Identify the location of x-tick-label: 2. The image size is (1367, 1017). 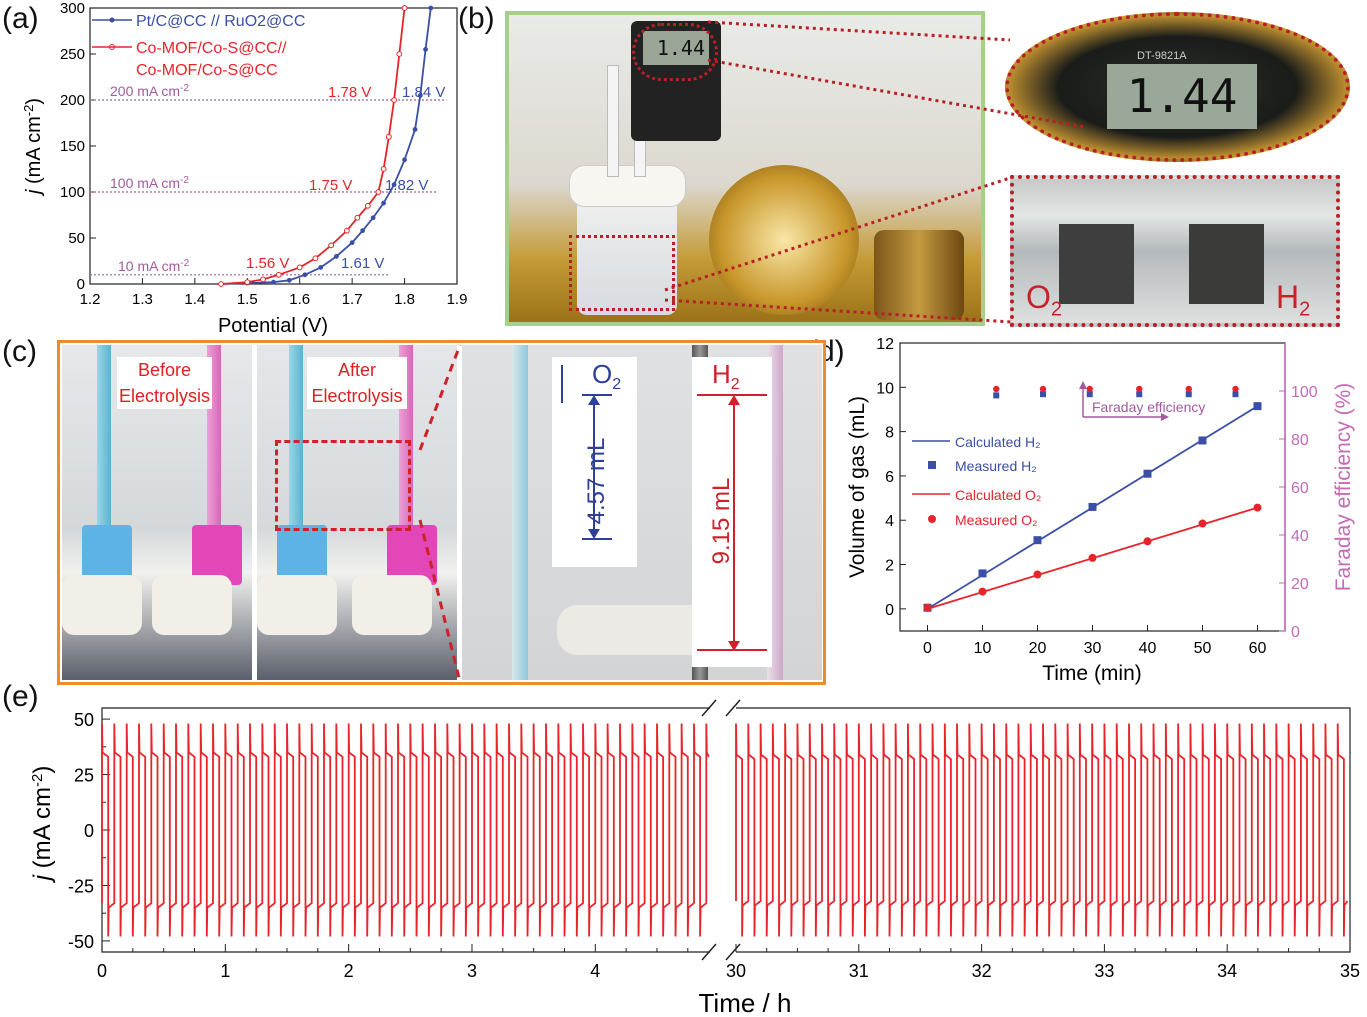
(349, 971).